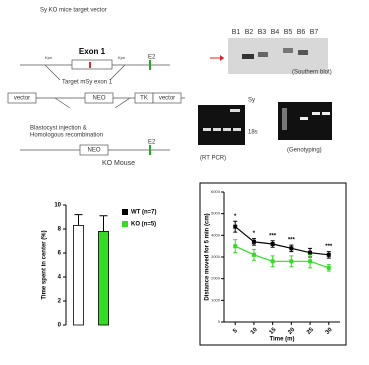  What do you see at coordinates (208, 256) in the screenshot?
I see `y-axis-label: Distance moved for 5 min (cm)` at bounding box center [208, 256].